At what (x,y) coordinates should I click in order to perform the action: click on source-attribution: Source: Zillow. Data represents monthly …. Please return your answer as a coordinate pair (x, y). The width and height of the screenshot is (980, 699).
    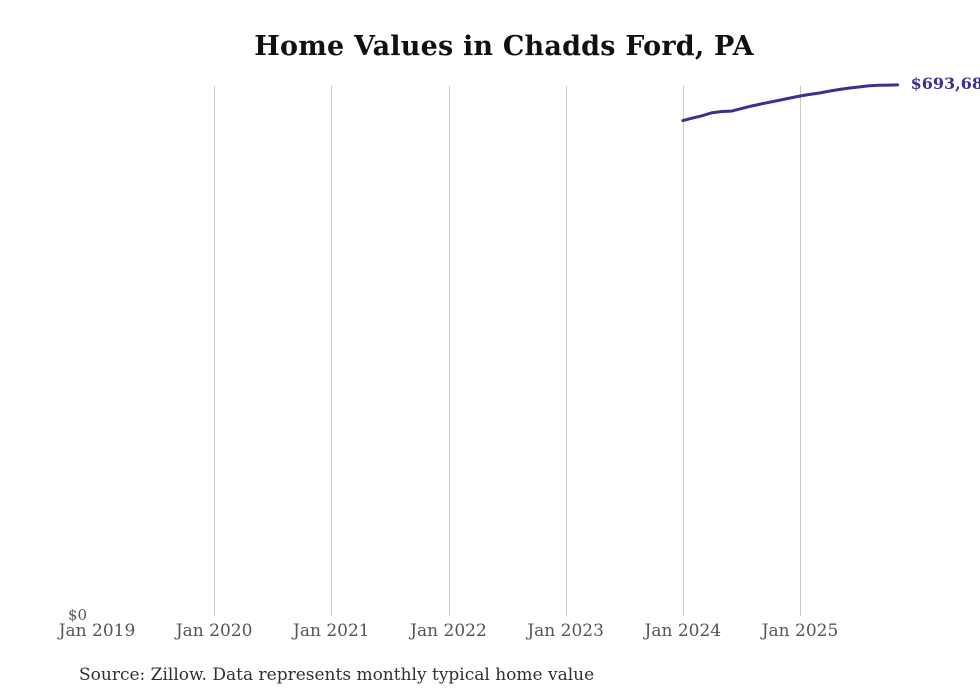
    Looking at the image, I should click on (337, 675).